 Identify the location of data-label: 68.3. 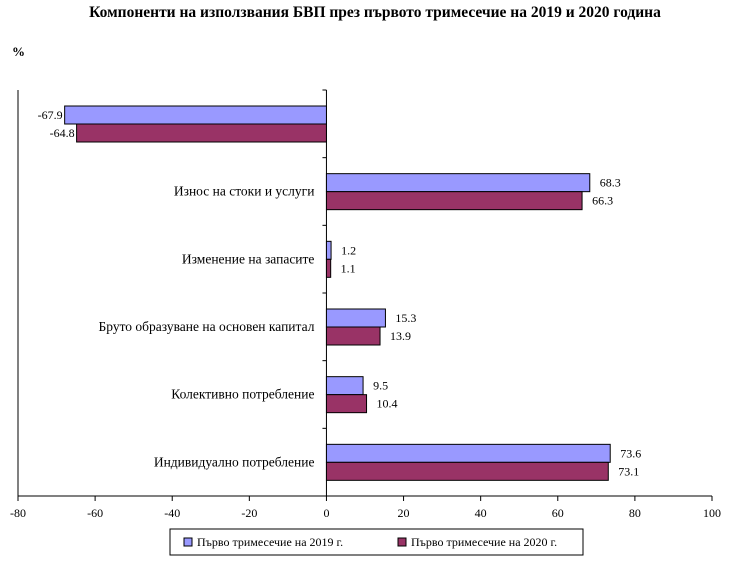
(610, 183).